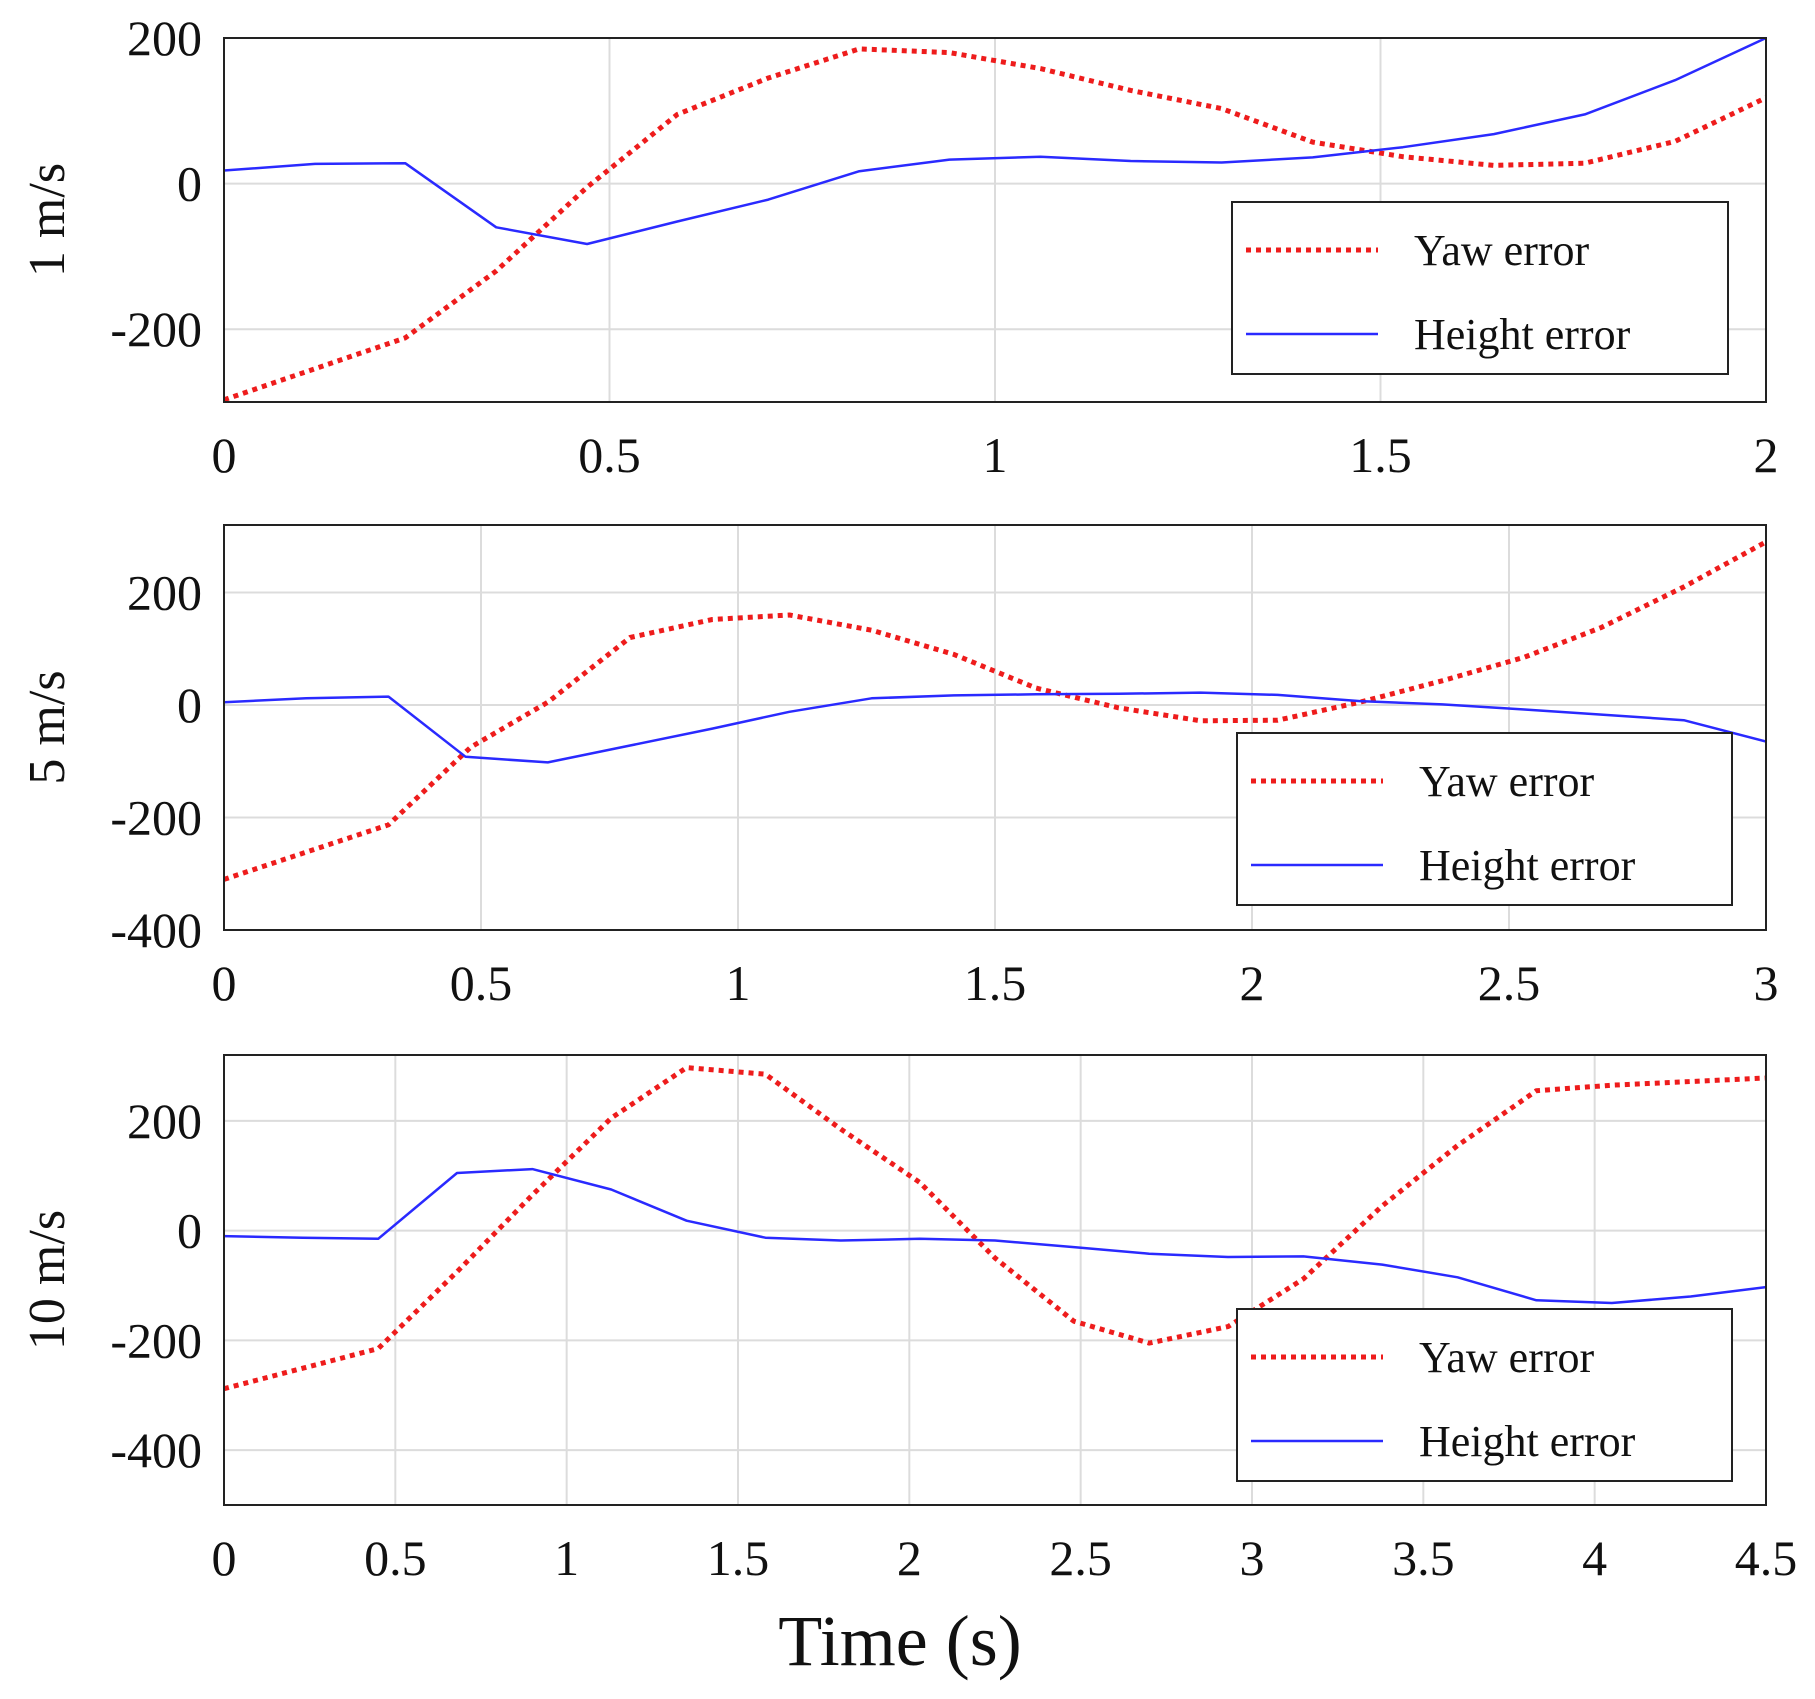 The width and height of the screenshot is (1815, 1699). What do you see at coordinates (899, 1641) in the screenshot?
I see `x-axis-label: Time (s)` at bounding box center [899, 1641].